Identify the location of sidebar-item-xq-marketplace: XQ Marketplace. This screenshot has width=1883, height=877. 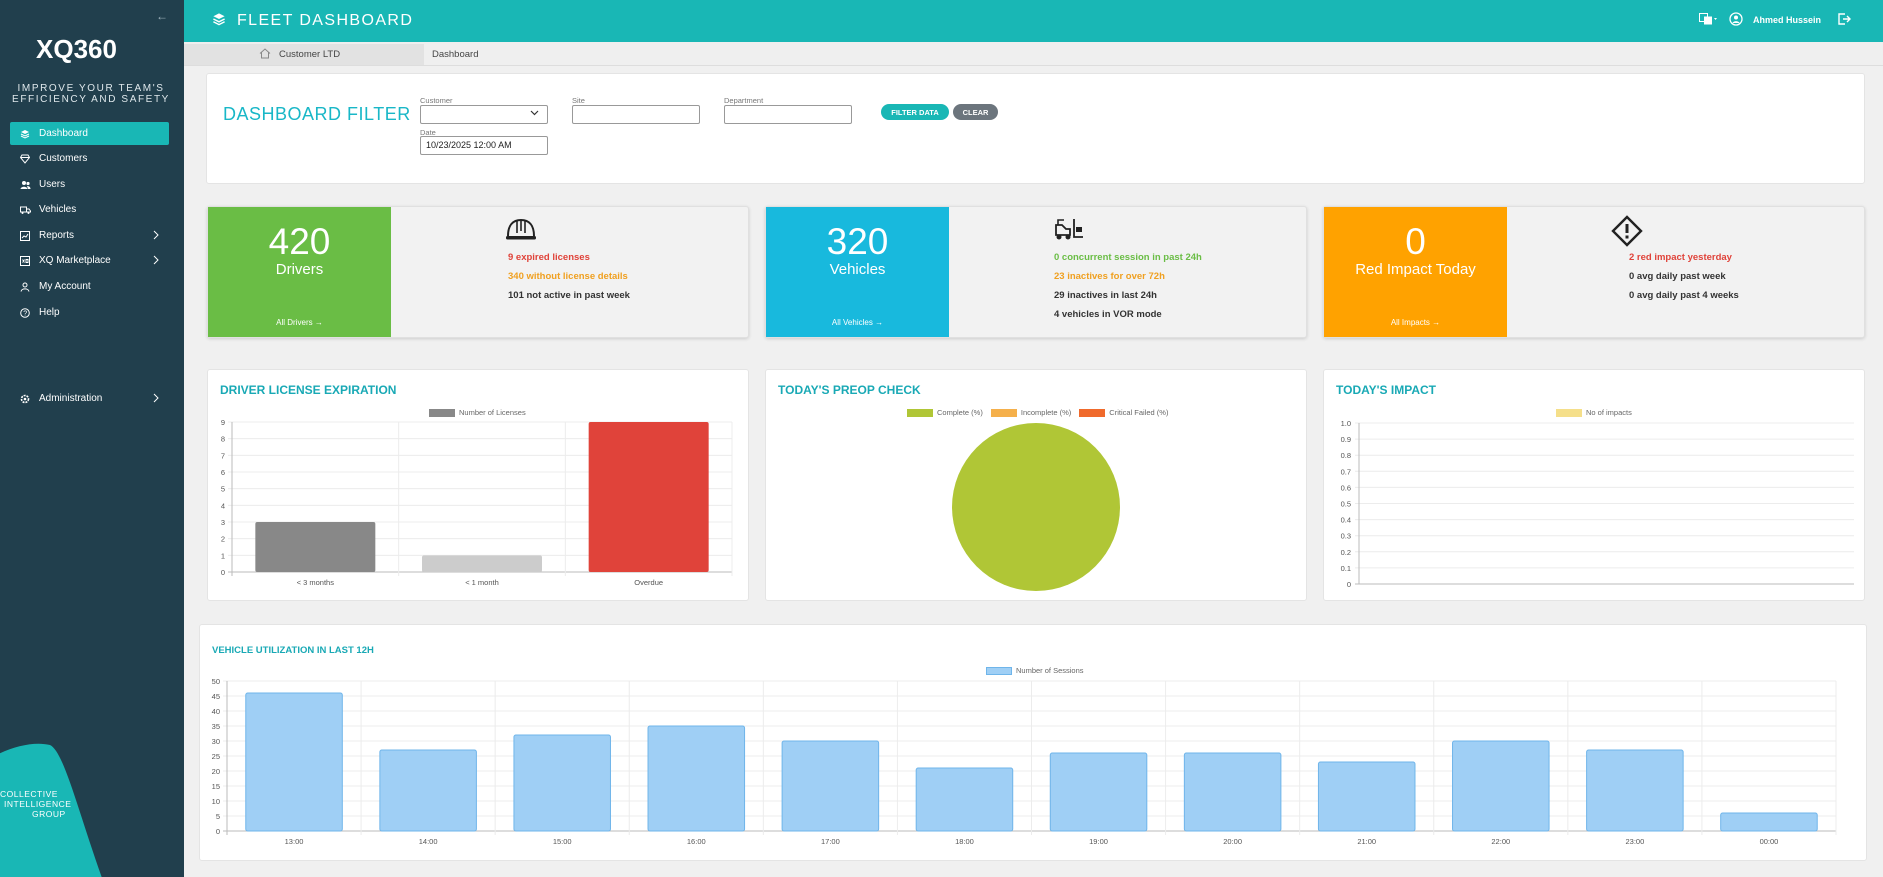
(89, 260).